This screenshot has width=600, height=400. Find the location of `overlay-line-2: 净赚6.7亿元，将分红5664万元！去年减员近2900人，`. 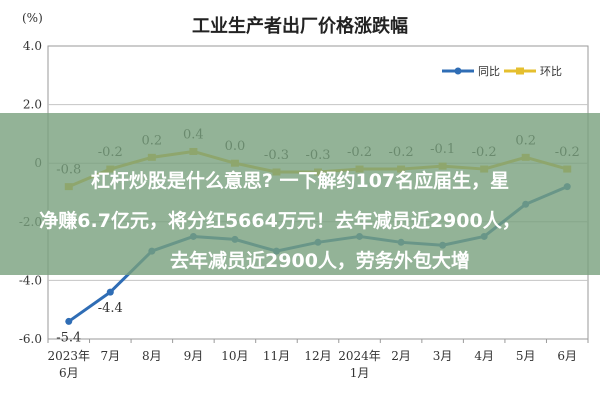

overlay-line-2: 净赚6.7亿元，将分红5664万元！去年减员近2900人， is located at coordinates (280, 221).